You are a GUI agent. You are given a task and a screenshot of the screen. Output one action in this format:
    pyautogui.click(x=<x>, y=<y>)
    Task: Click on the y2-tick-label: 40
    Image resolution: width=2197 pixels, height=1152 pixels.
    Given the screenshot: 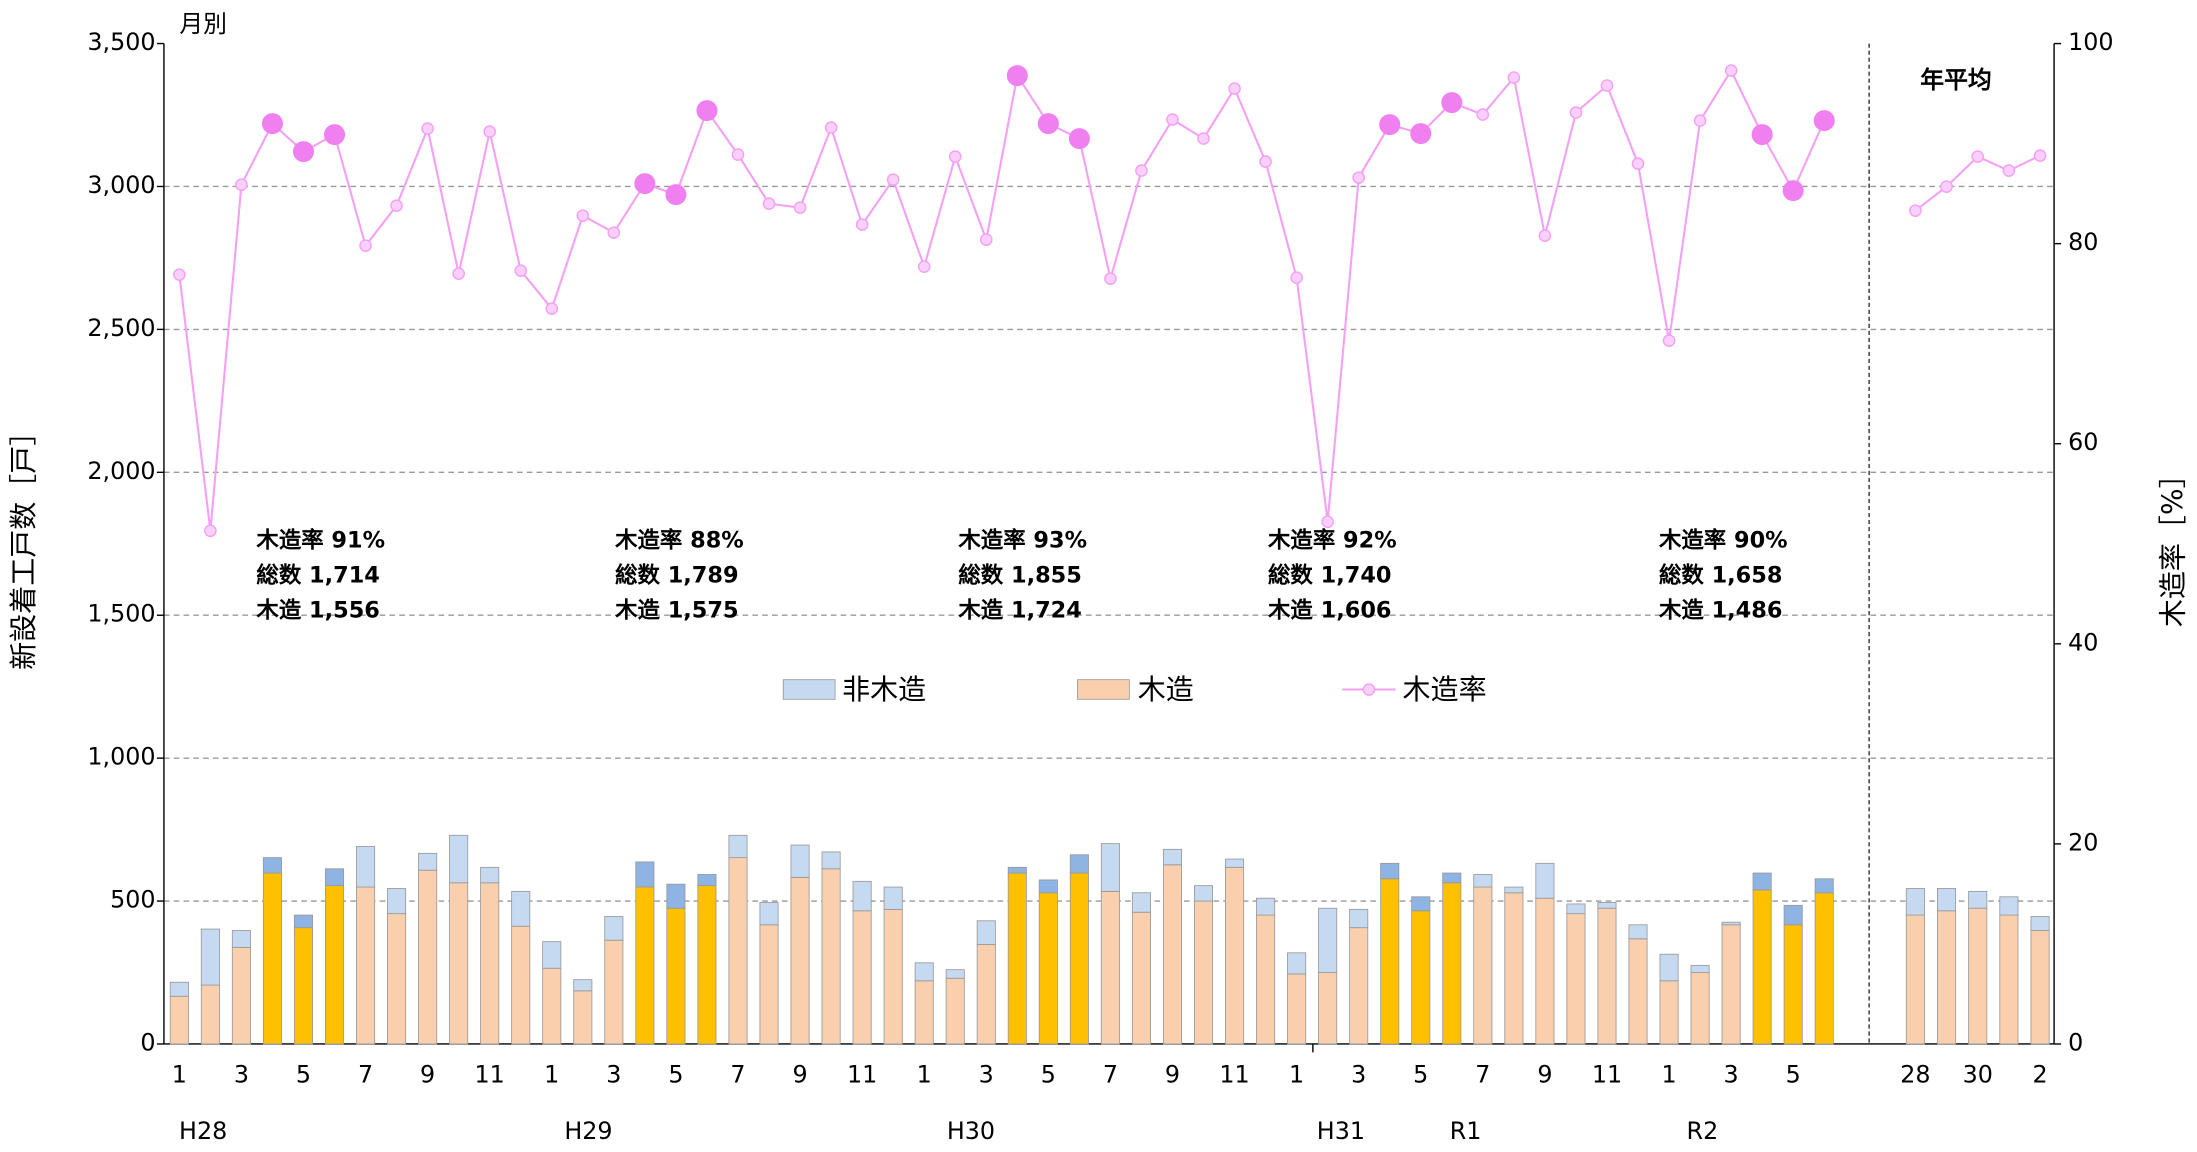 What is the action you would take?
    pyautogui.click(x=2083, y=642)
    